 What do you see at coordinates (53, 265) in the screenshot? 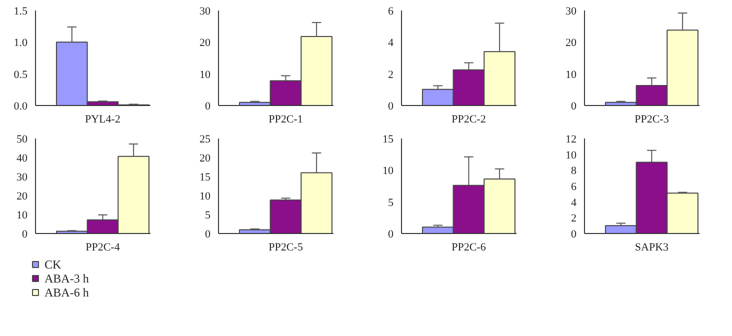
I see `legend-label: CK` at bounding box center [53, 265].